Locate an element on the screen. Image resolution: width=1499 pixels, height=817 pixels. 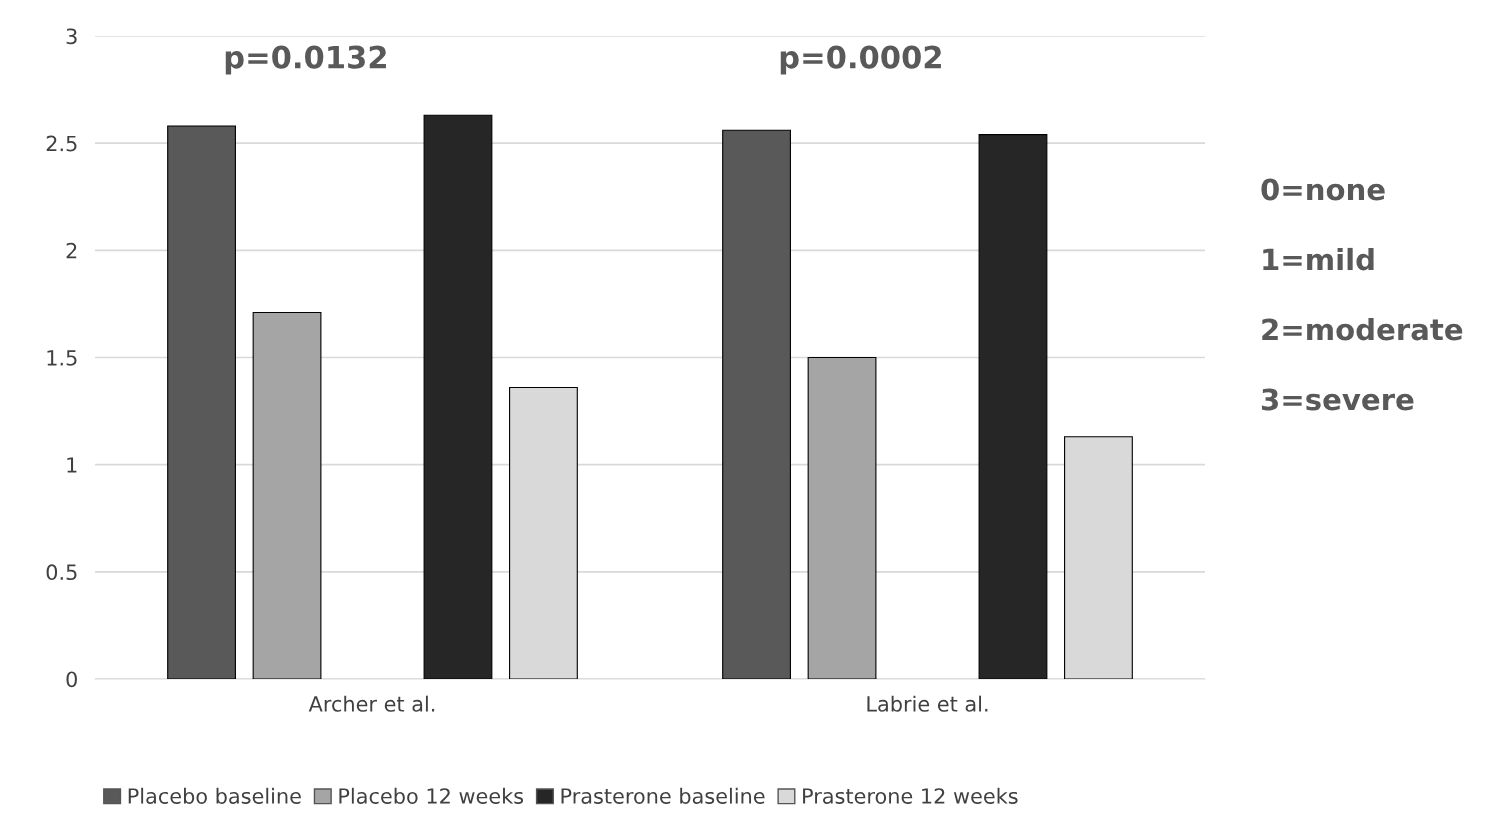
y-tick-label: 2 is located at coordinates (71, 250).